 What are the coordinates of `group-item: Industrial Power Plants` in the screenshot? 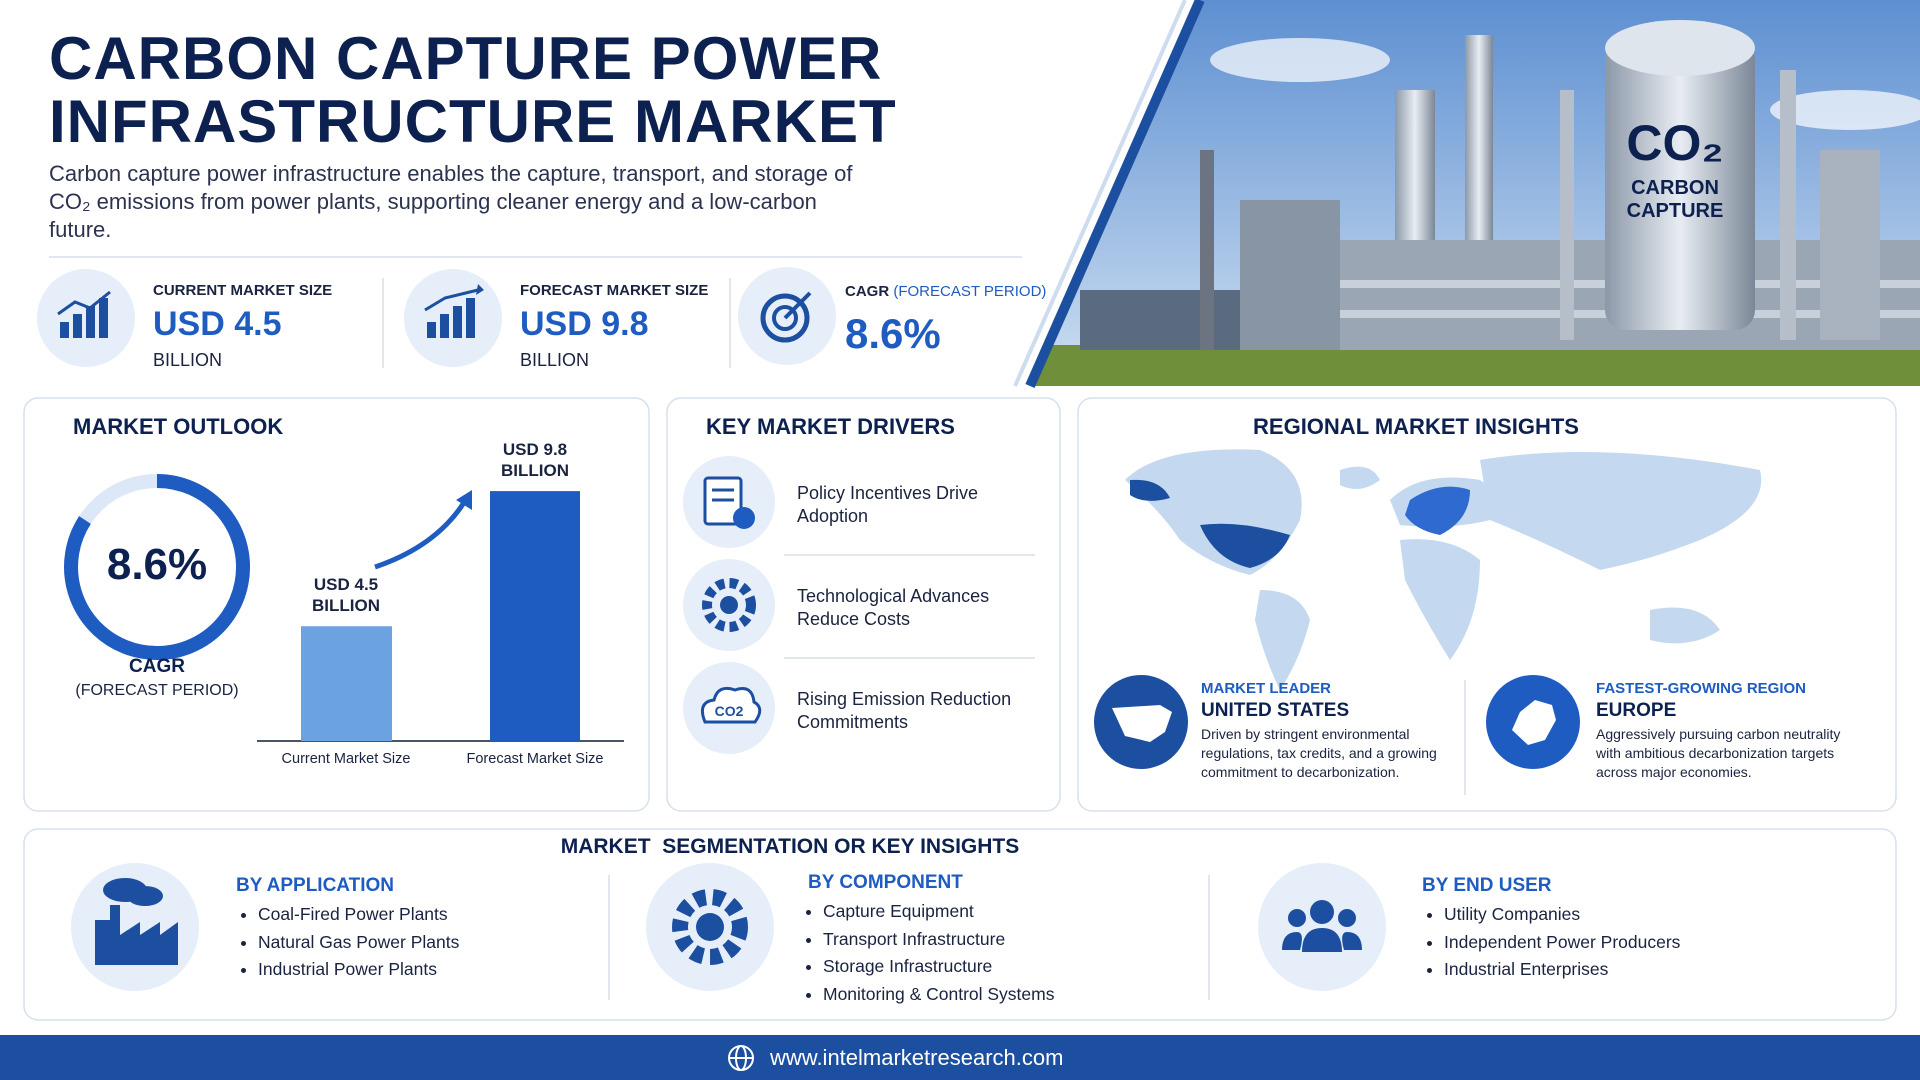 It's located at (358, 970).